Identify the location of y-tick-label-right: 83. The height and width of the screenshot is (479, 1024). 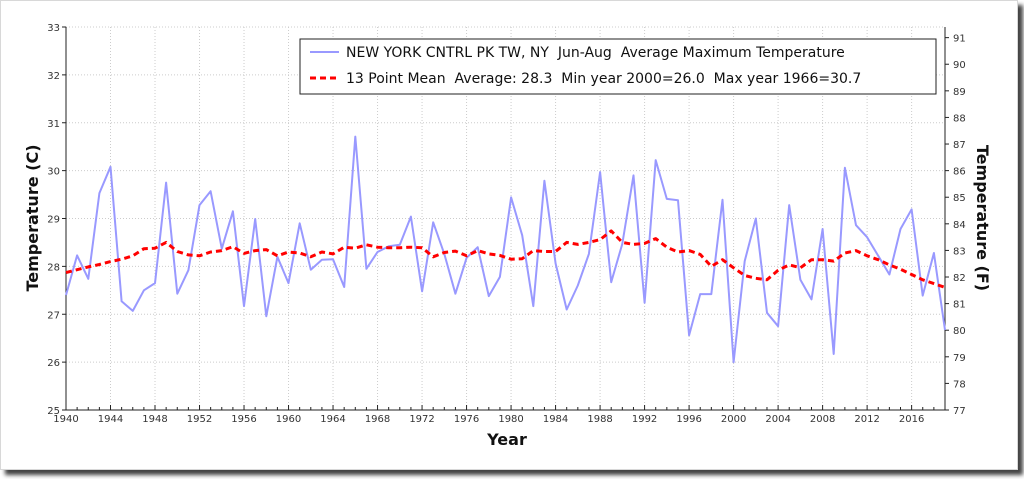
(959, 251).